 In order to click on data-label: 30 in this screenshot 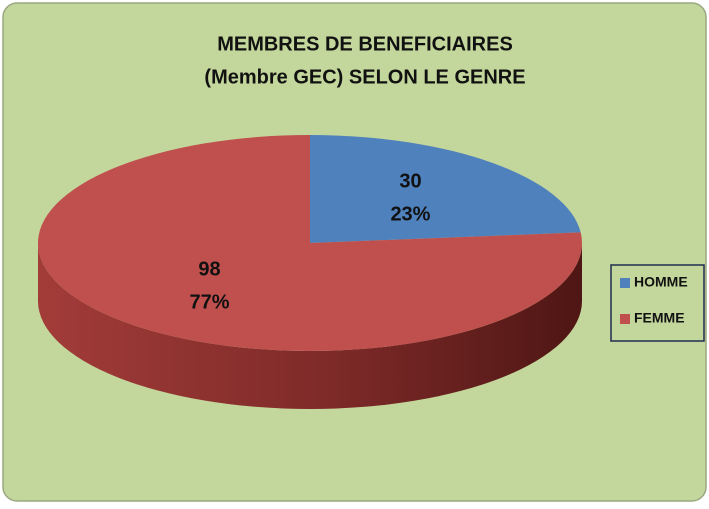, I will do `click(410, 181)`.